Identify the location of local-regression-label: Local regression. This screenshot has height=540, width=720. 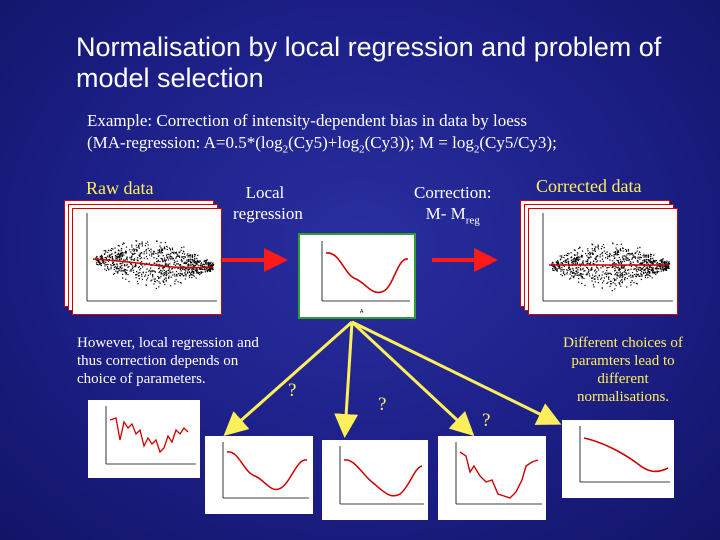
(268, 203).